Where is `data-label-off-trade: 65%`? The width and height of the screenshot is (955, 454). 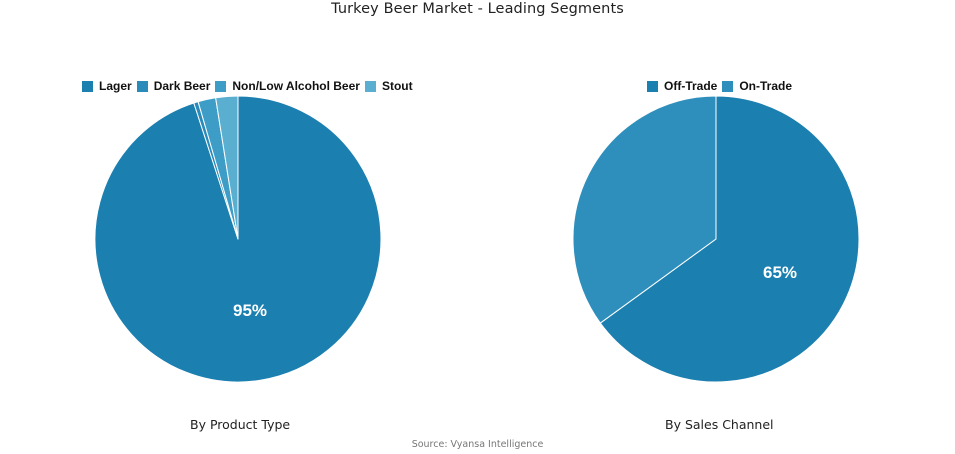
data-label-off-trade: 65% is located at coordinates (780, 272).